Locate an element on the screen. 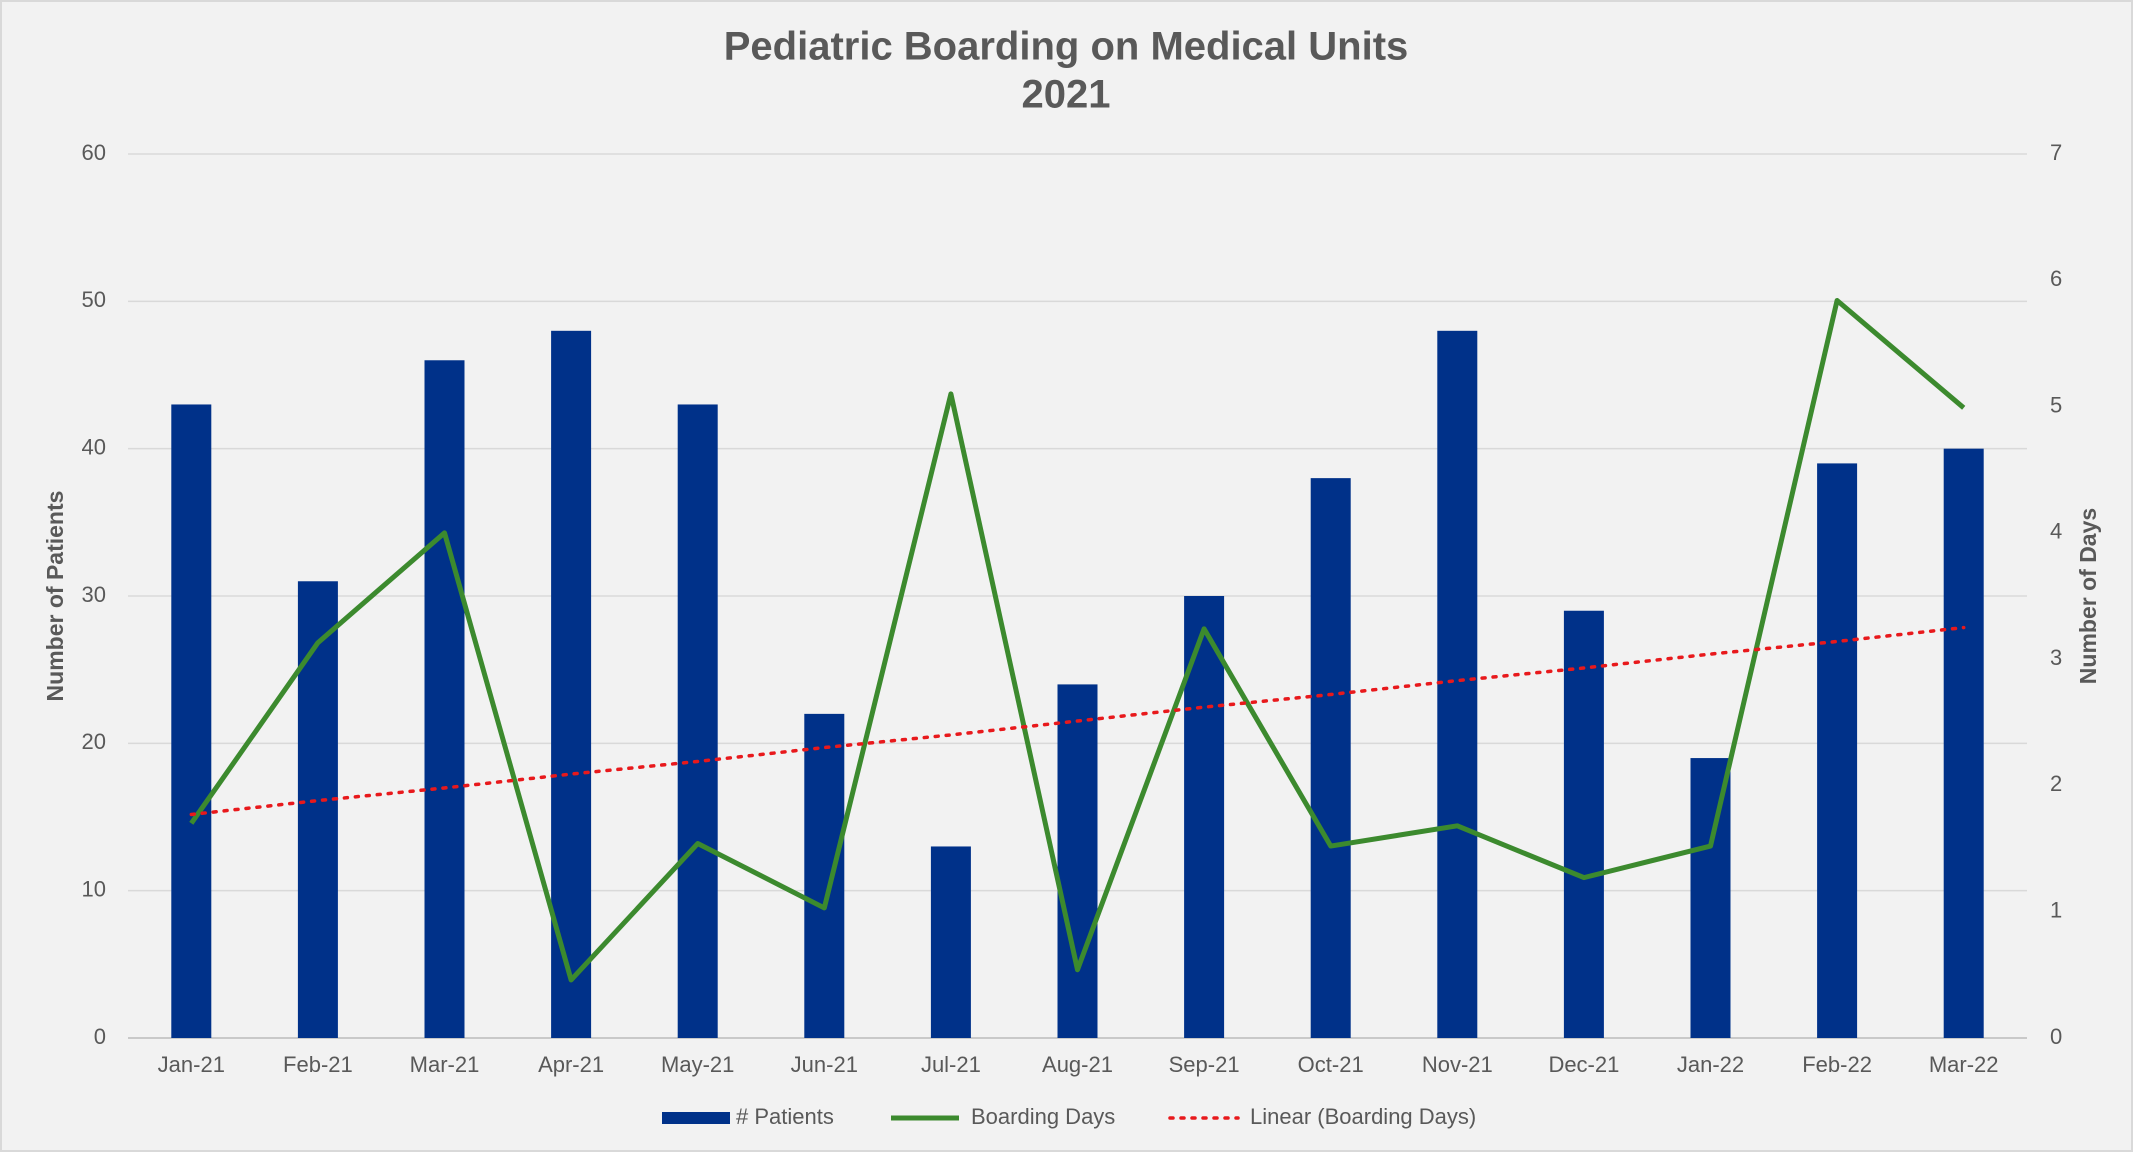  x-tick-label: Jan-22 is located at coordinates (1710, 1064).